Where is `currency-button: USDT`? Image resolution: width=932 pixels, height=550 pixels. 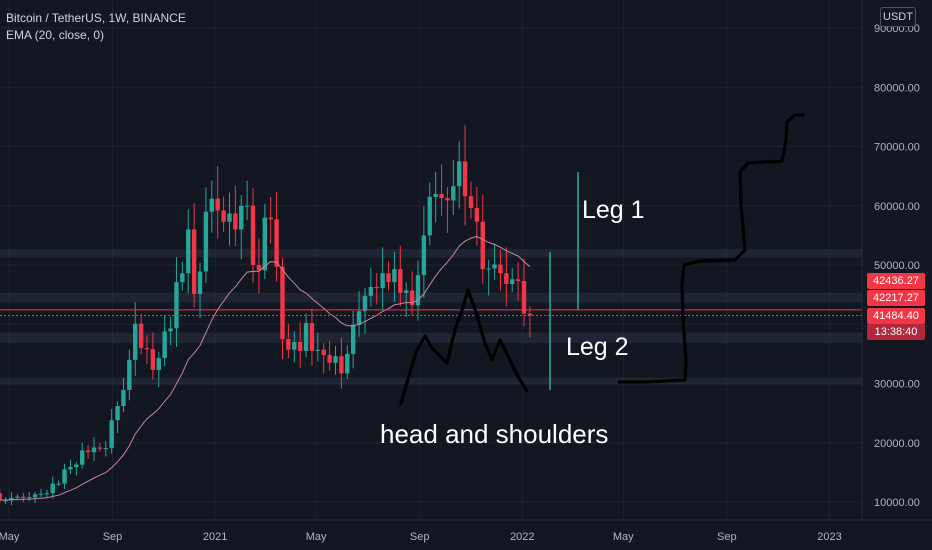 currency-button: USDT is located at coordinates (898, 17).